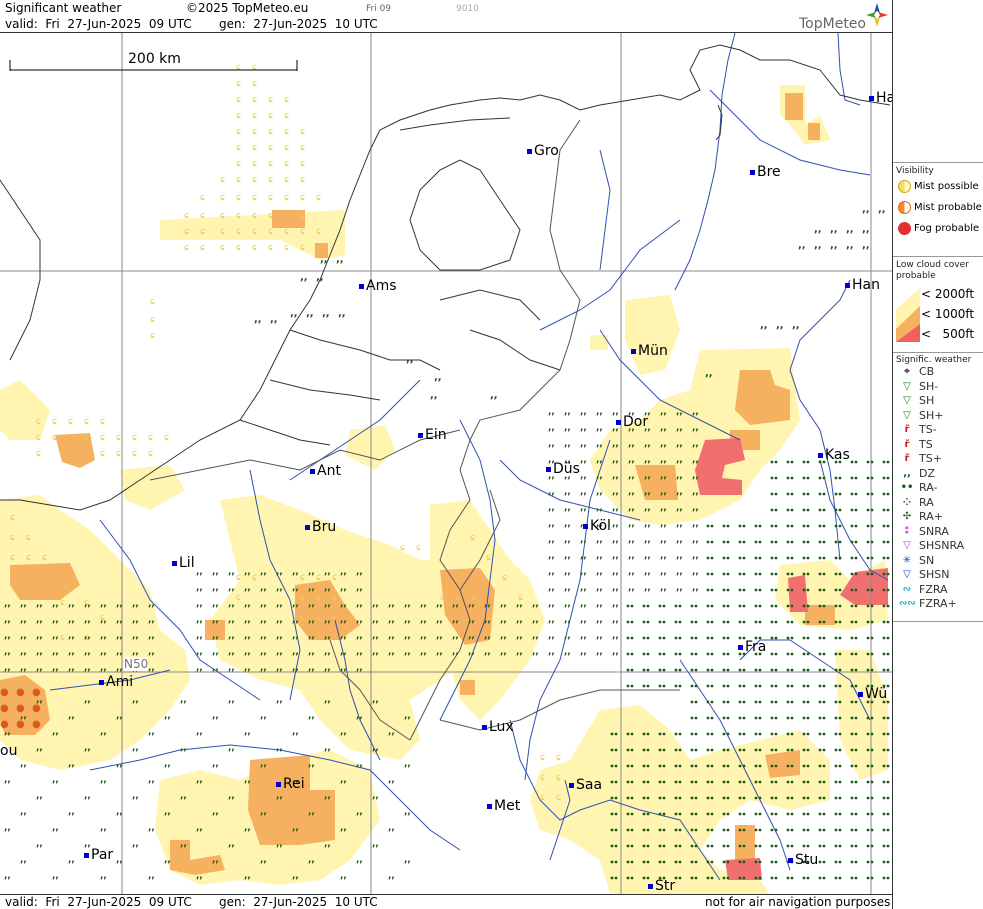 This screenshot has width=983, height=909. What do you see at coordinates (325, 471) in the screenshot?
I see `city-marker: Ant` at bounding box center [325, 471].